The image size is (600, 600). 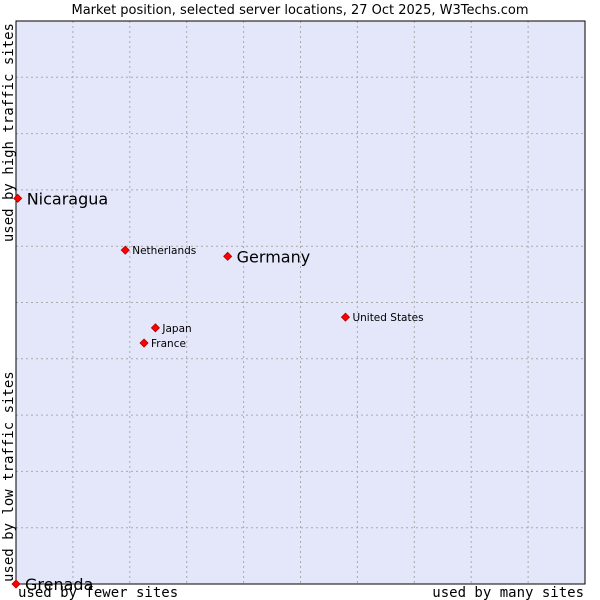 I want to click on point-label-germany: Germany, so click(x=274, y=256).